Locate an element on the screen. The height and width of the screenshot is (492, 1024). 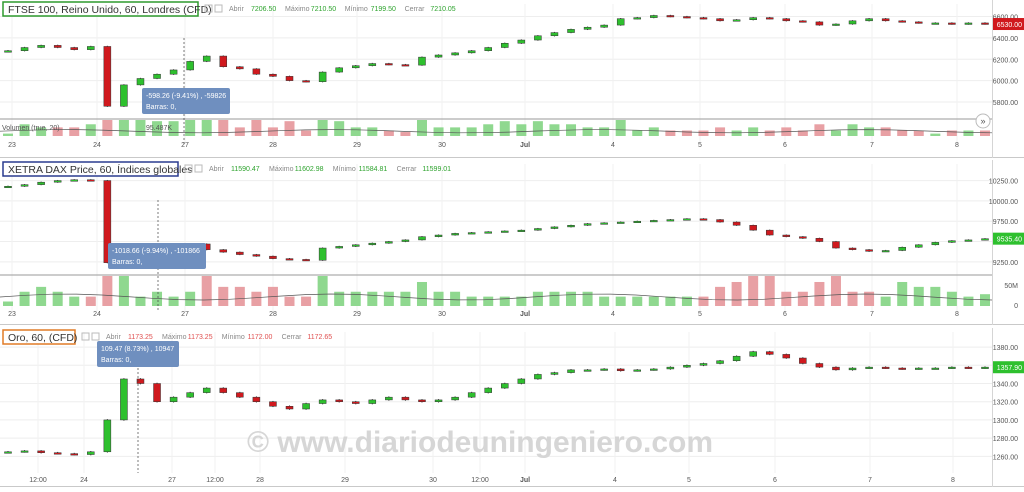
legend-label: Máximo is located at coordinates (174, 337).